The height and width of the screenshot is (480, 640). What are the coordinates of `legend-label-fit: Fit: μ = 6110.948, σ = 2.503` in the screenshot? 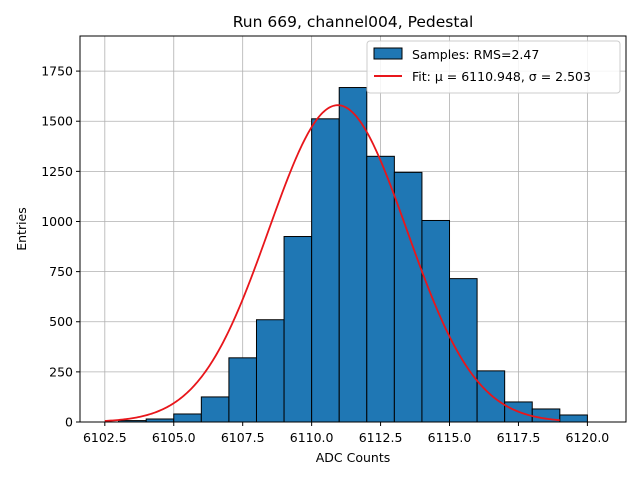 It's located at (501, 76).